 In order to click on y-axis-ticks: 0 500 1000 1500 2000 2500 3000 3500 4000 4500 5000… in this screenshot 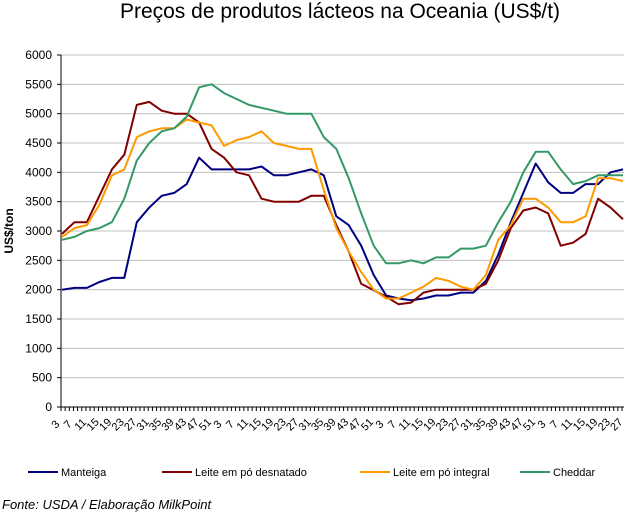, I will do `click(43, 231)`.